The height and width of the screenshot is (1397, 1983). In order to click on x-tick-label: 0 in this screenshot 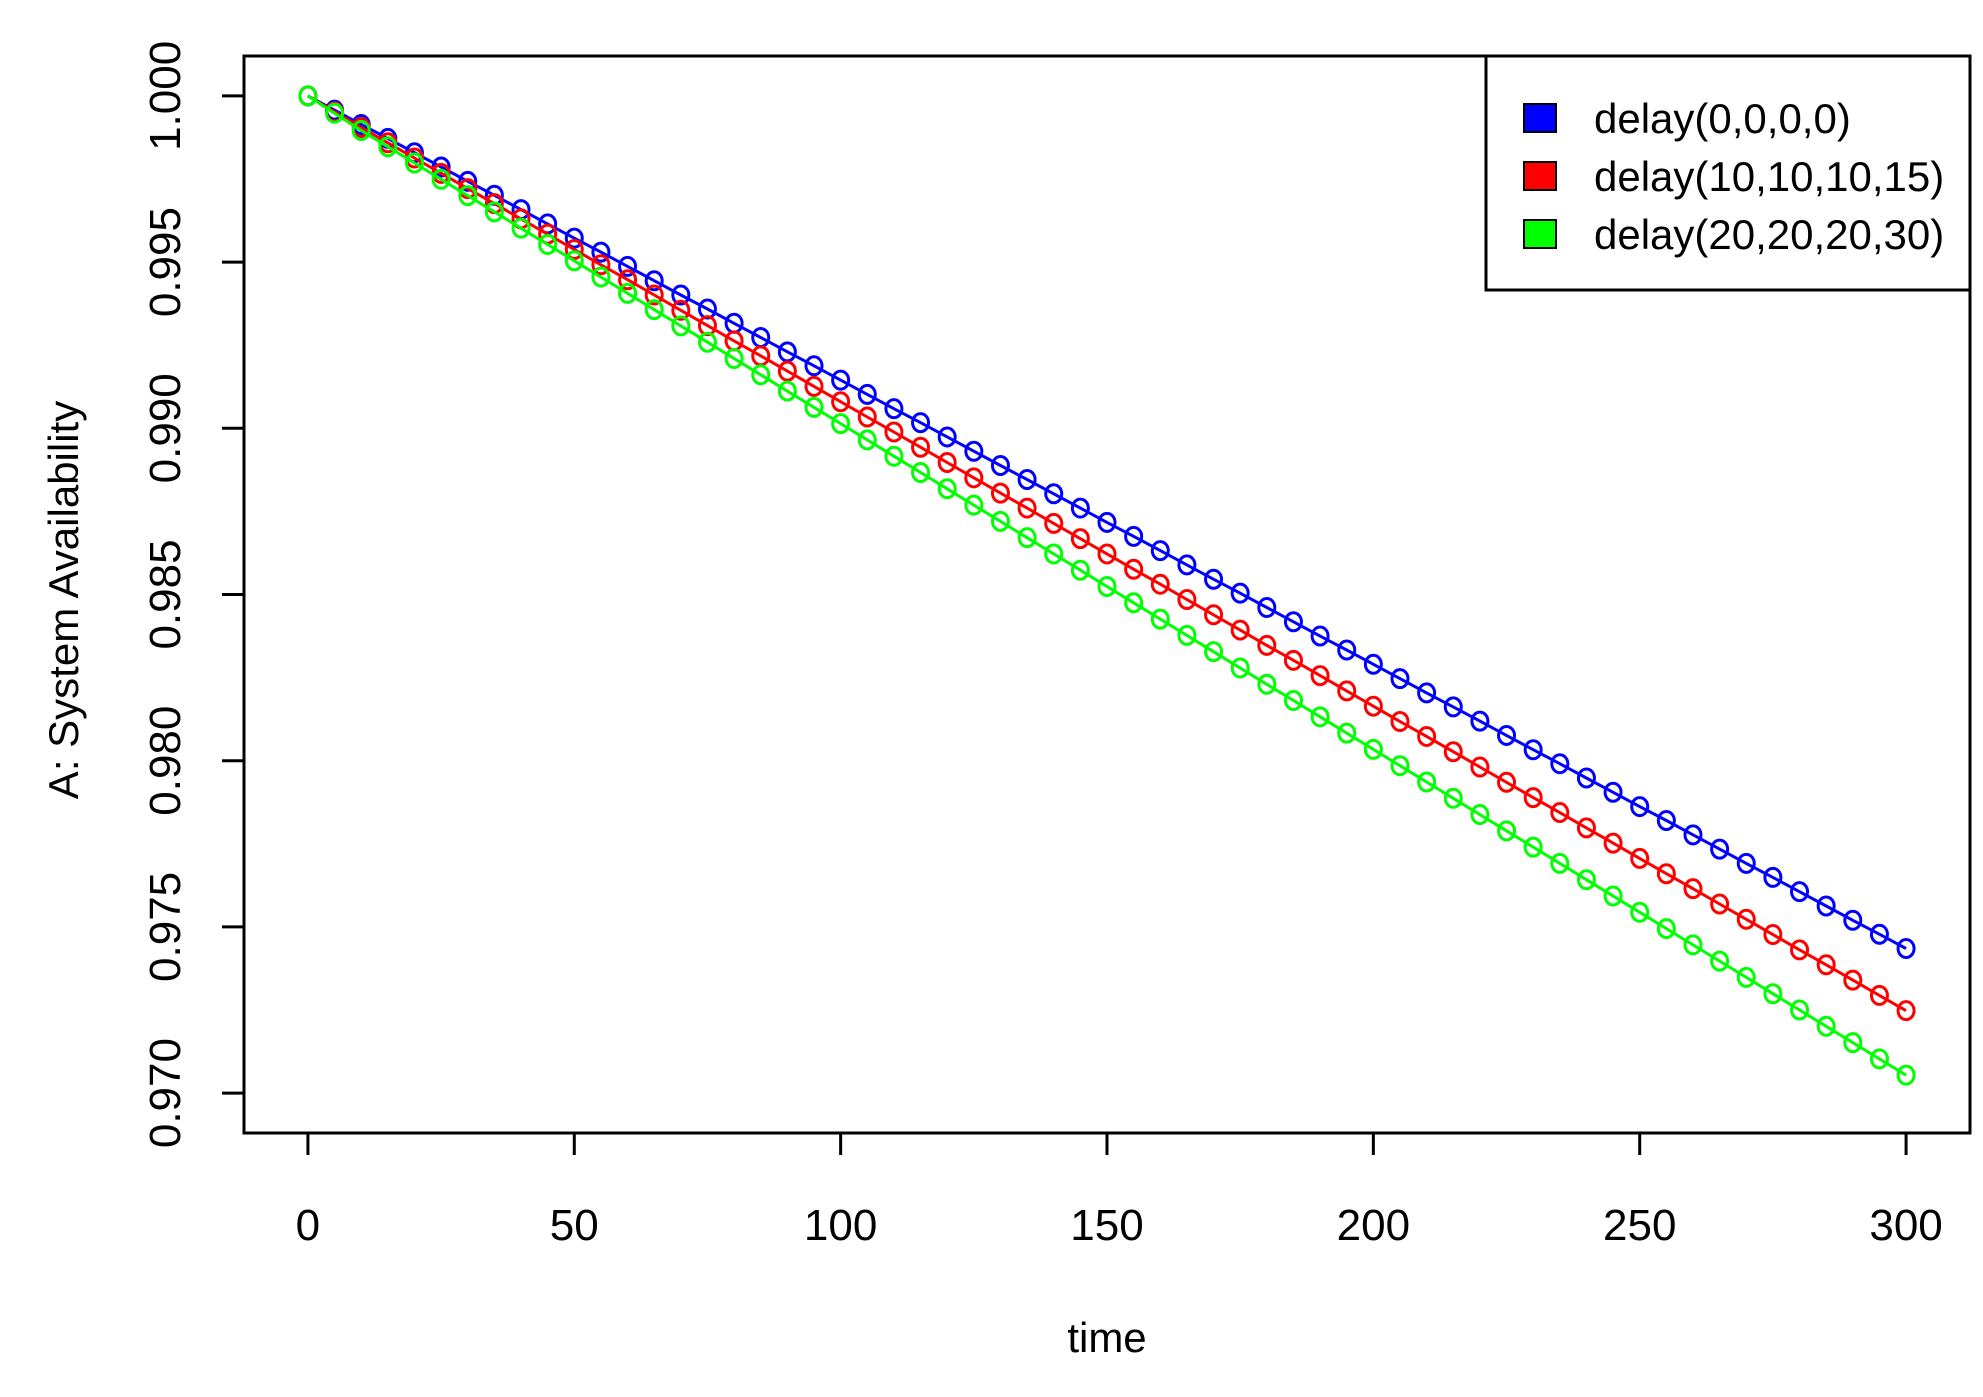, I will do `click(308, 1225)`.